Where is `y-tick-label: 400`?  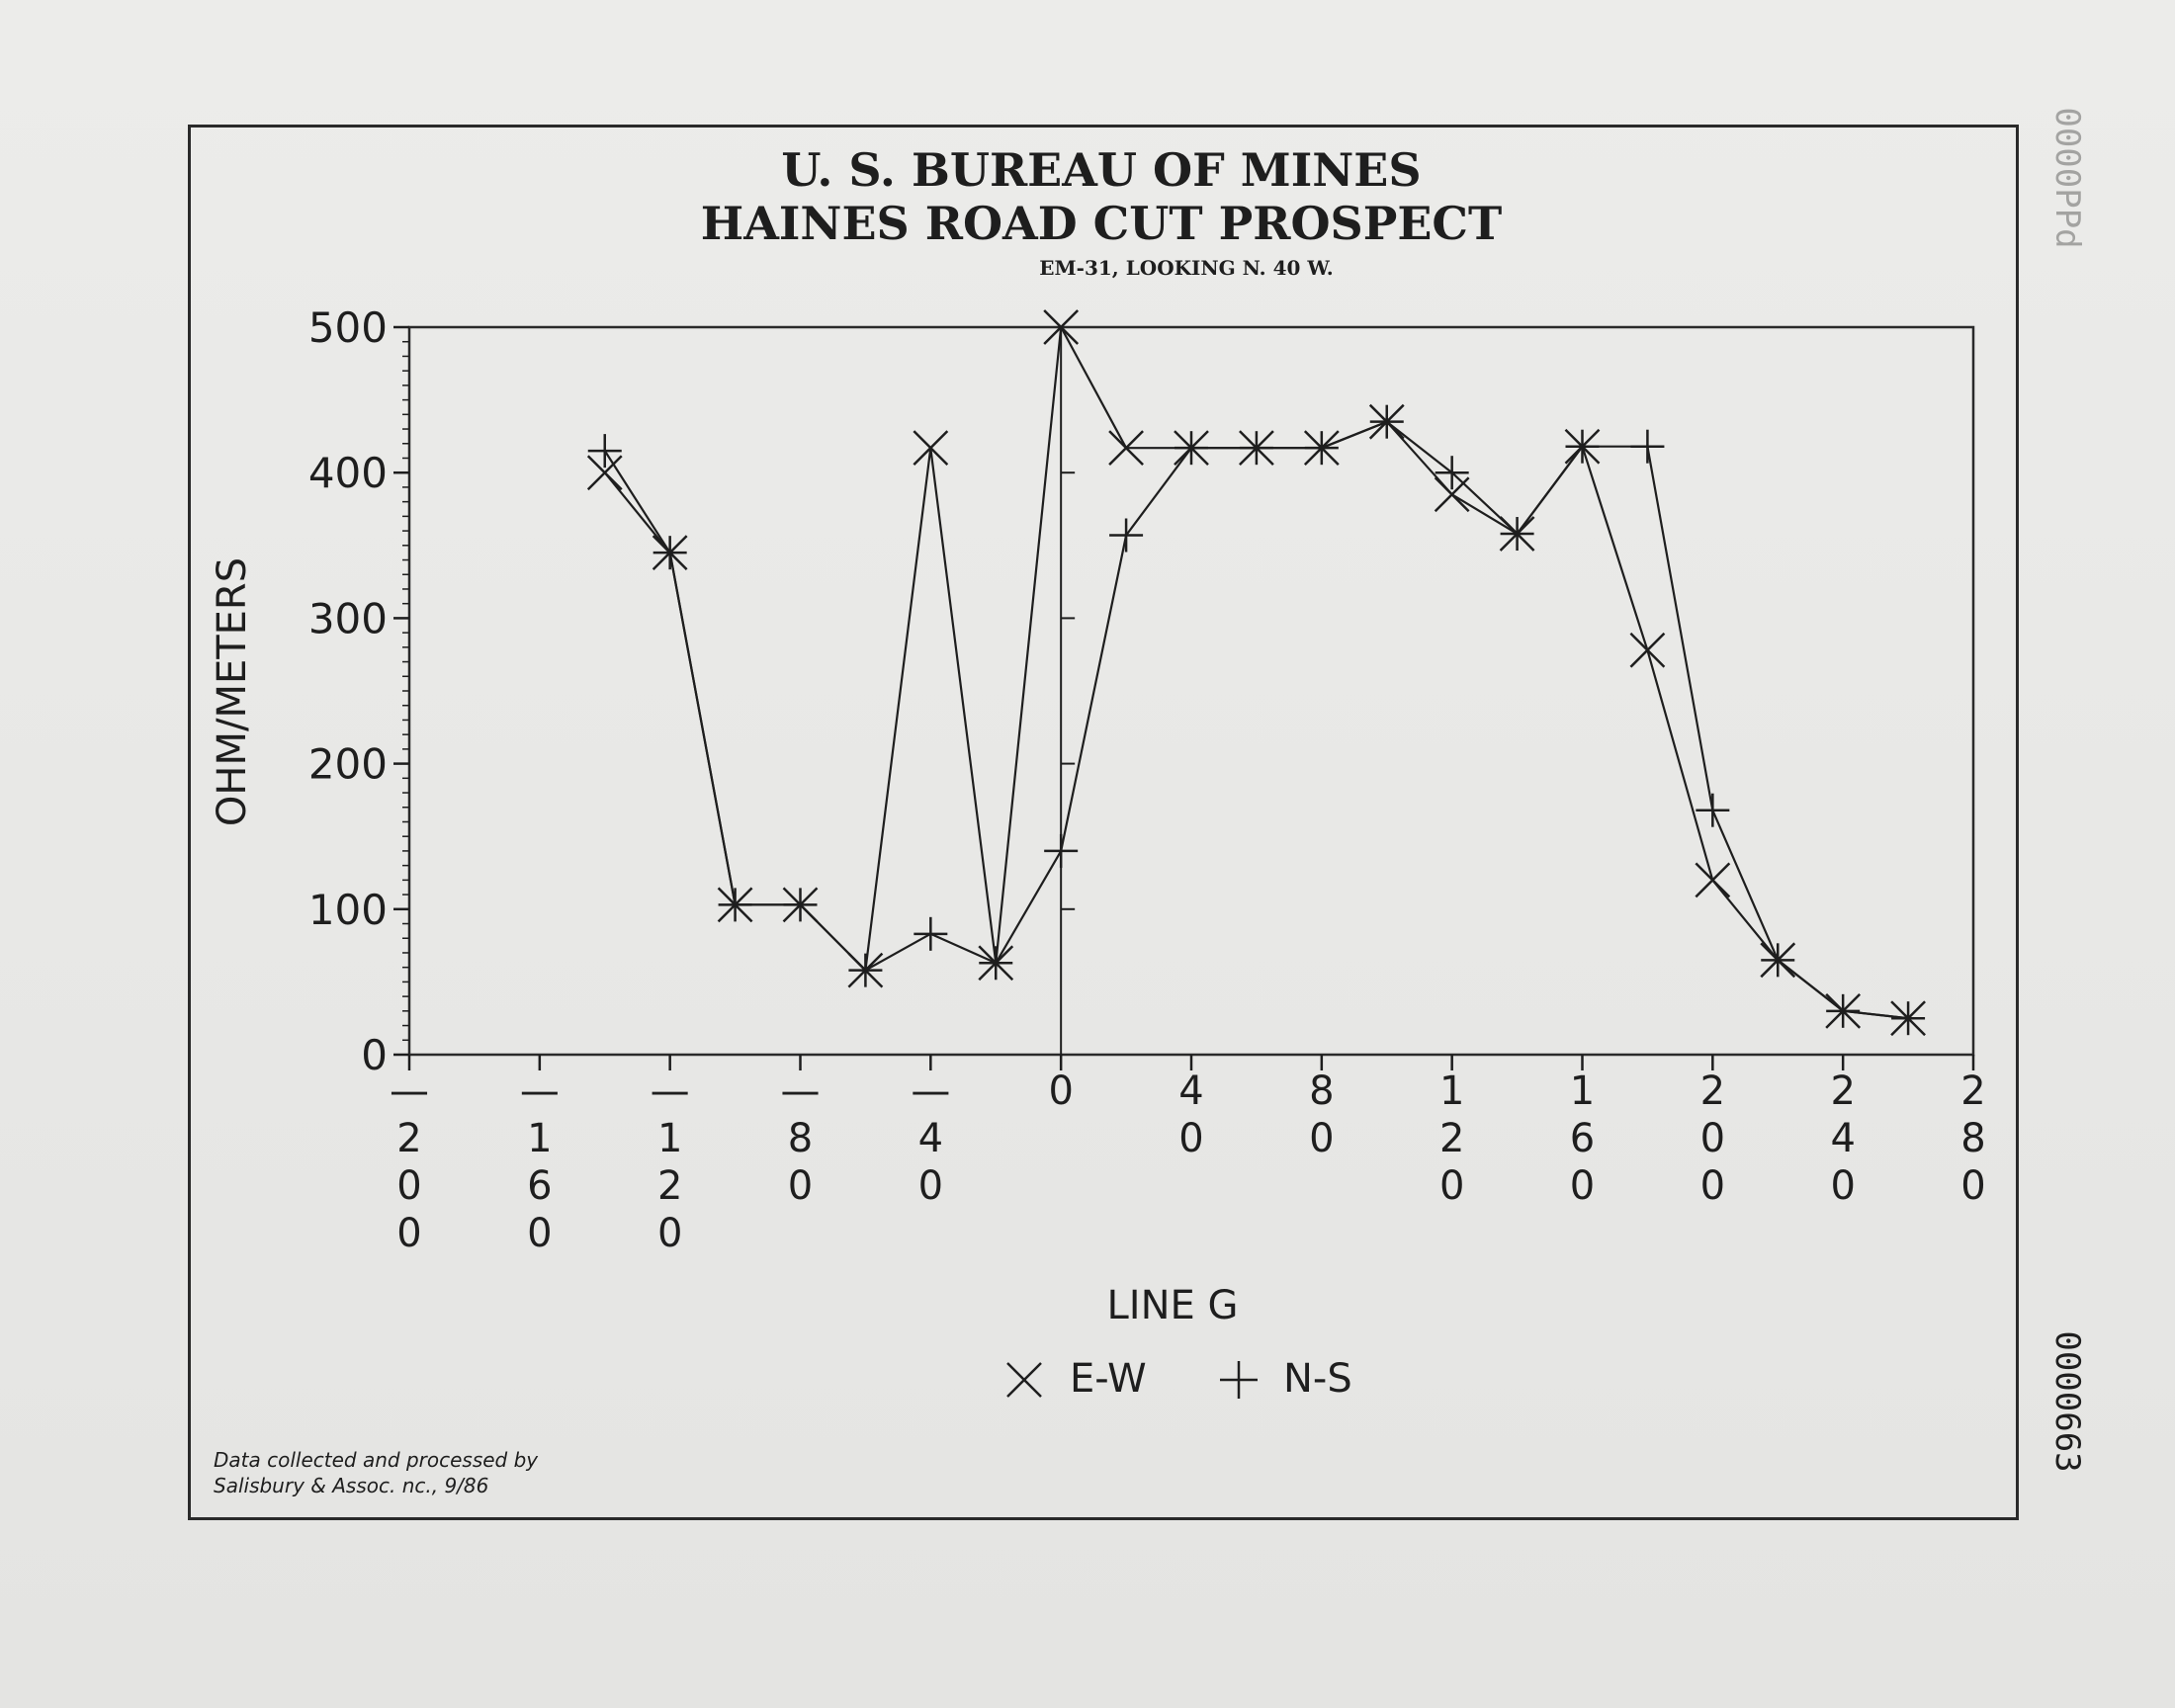 y-tick-label: 400 is located at coordinates (348, 473).